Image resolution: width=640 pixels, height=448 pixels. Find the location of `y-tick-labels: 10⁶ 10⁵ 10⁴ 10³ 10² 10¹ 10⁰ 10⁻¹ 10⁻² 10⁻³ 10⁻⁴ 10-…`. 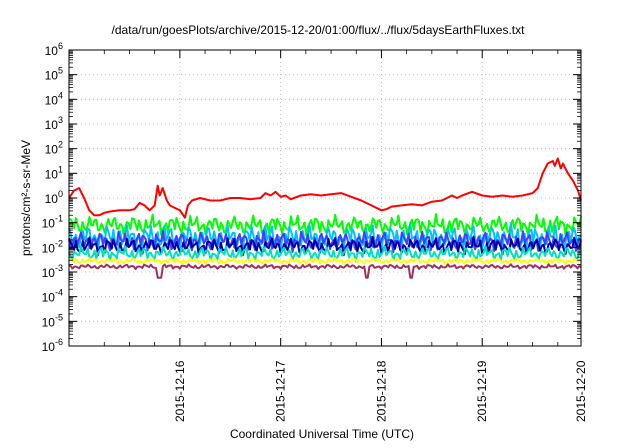

y-tick-labels: 10⁶ 10⁵ 10⁴ 10³ 10² 10¹ 10⁰ 10⁻¹ 10⁻² 10⁻³ 10⁻⁴ 10-… is located at coordinates (52, 197).